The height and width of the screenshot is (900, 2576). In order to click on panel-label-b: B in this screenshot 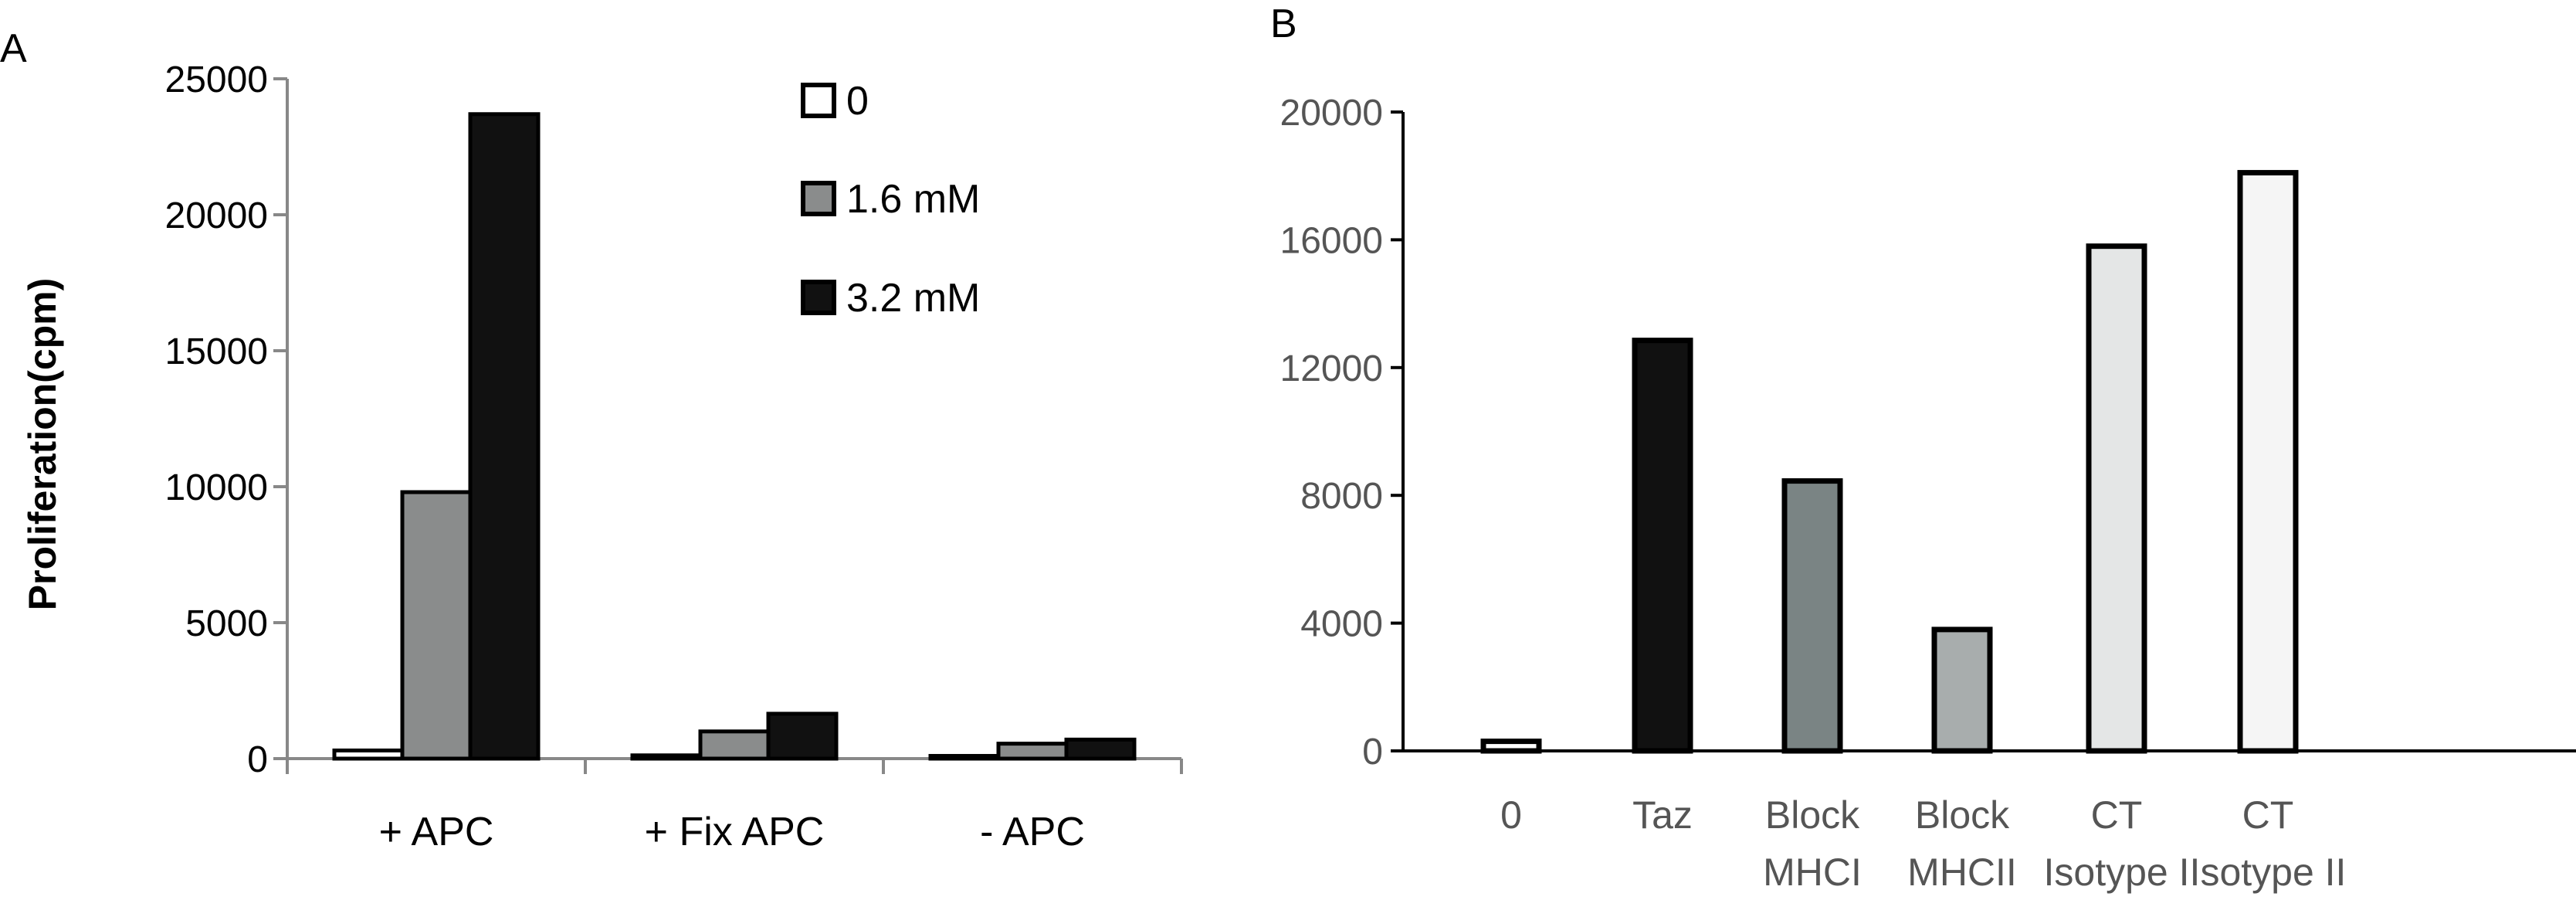, I will do `click(1283, 24)`.